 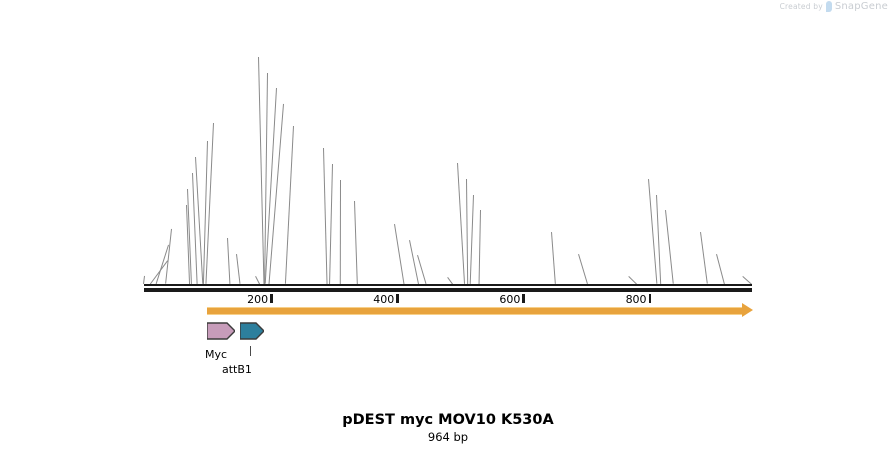 What do you see at coordinates (448, 420) in the screenshot?
I see `page-title: pDEST myc MOV10 K530A` at bounding box center [448, 420].